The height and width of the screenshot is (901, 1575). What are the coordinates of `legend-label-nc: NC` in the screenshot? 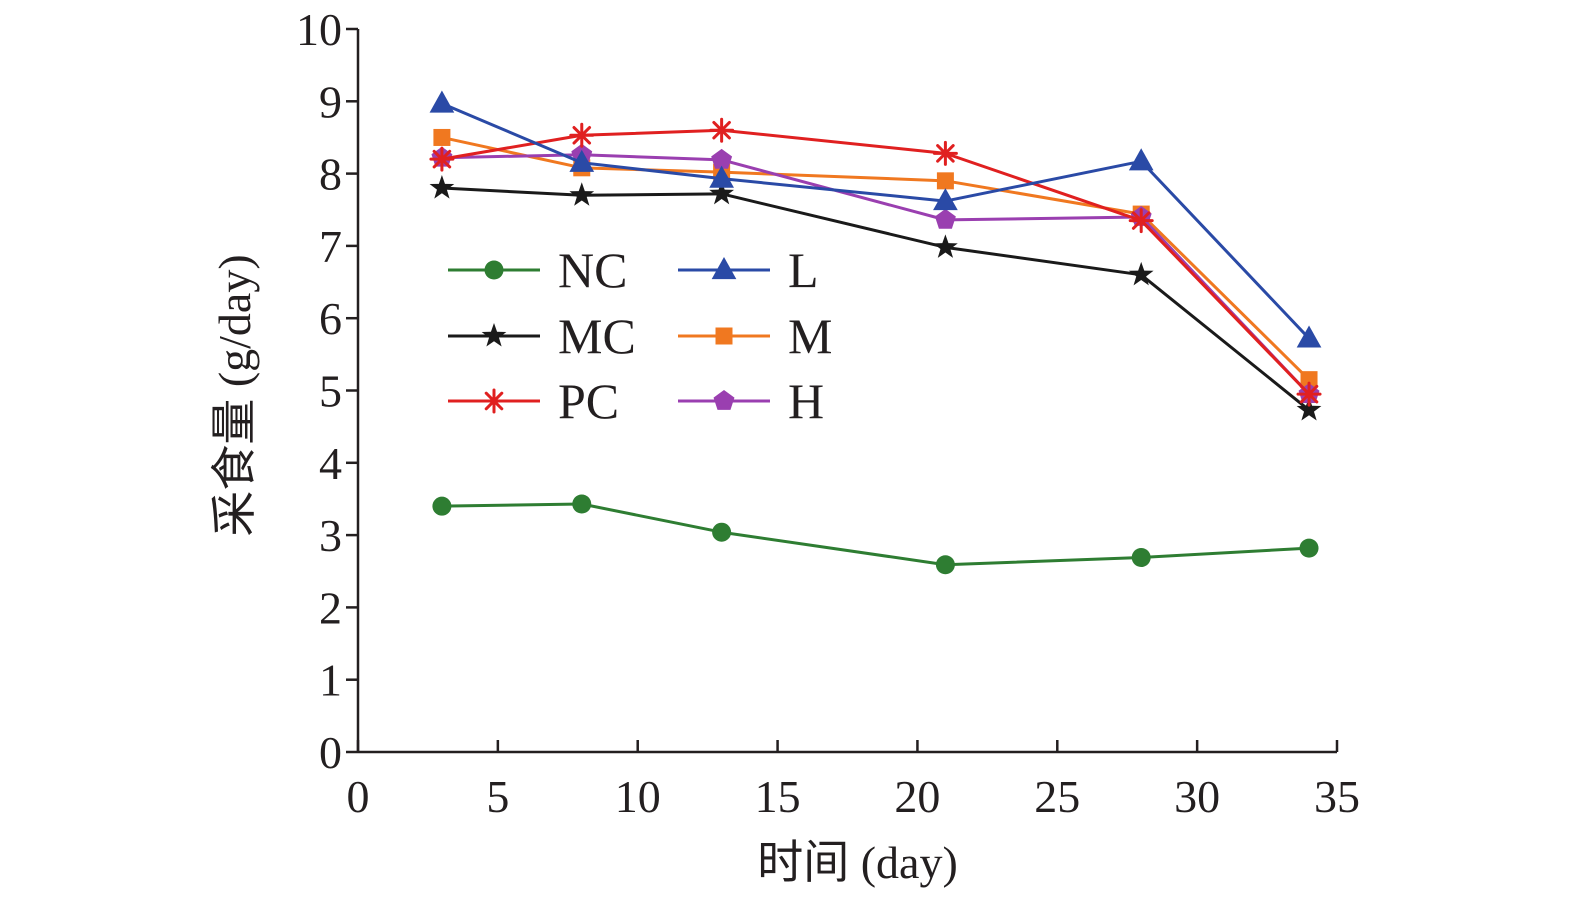 It's located at (592, 270).